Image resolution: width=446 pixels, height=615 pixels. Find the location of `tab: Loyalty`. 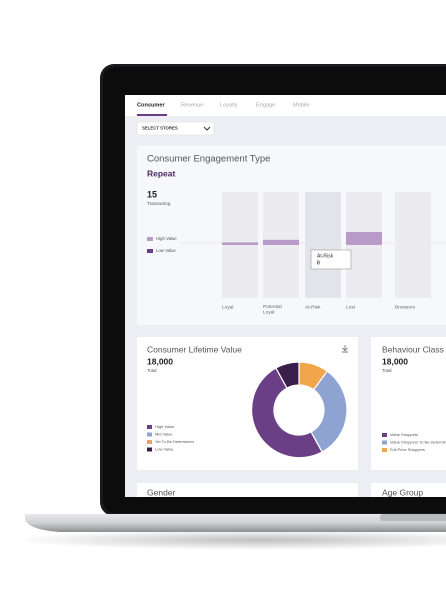

tab: Loyalty is located at coordinates (229, 105).